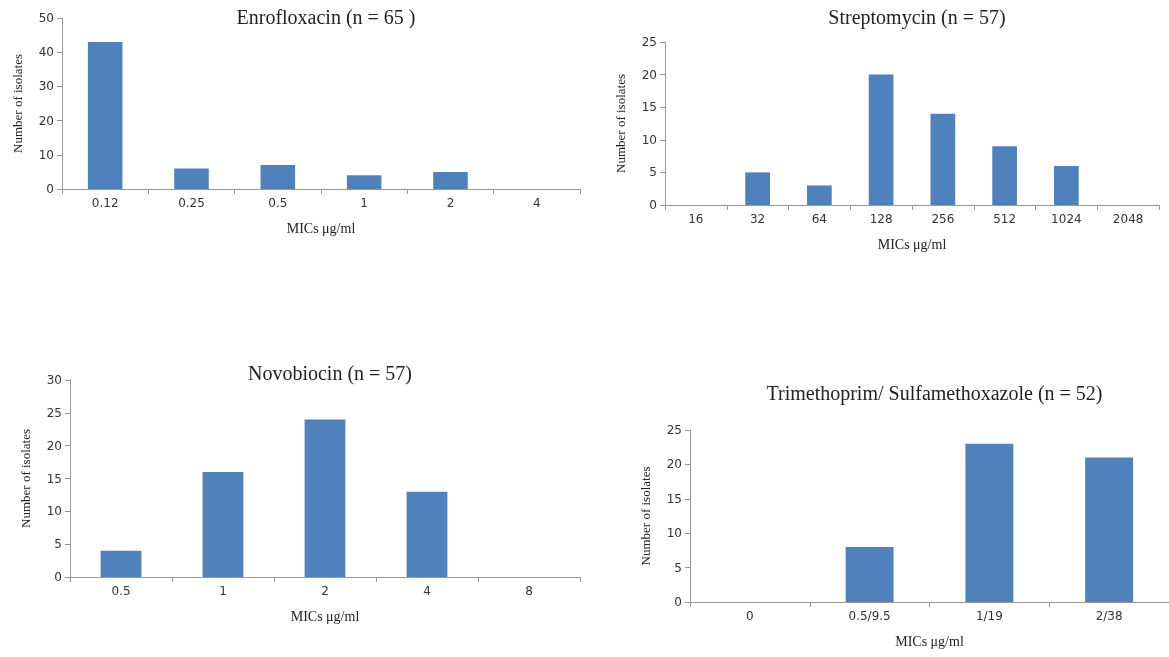 The width and height of the screenshot is (1169, 657). Describe the element at coordinates (46, 52) in the screenshot. I see `y-tick-label: 40` at that location.